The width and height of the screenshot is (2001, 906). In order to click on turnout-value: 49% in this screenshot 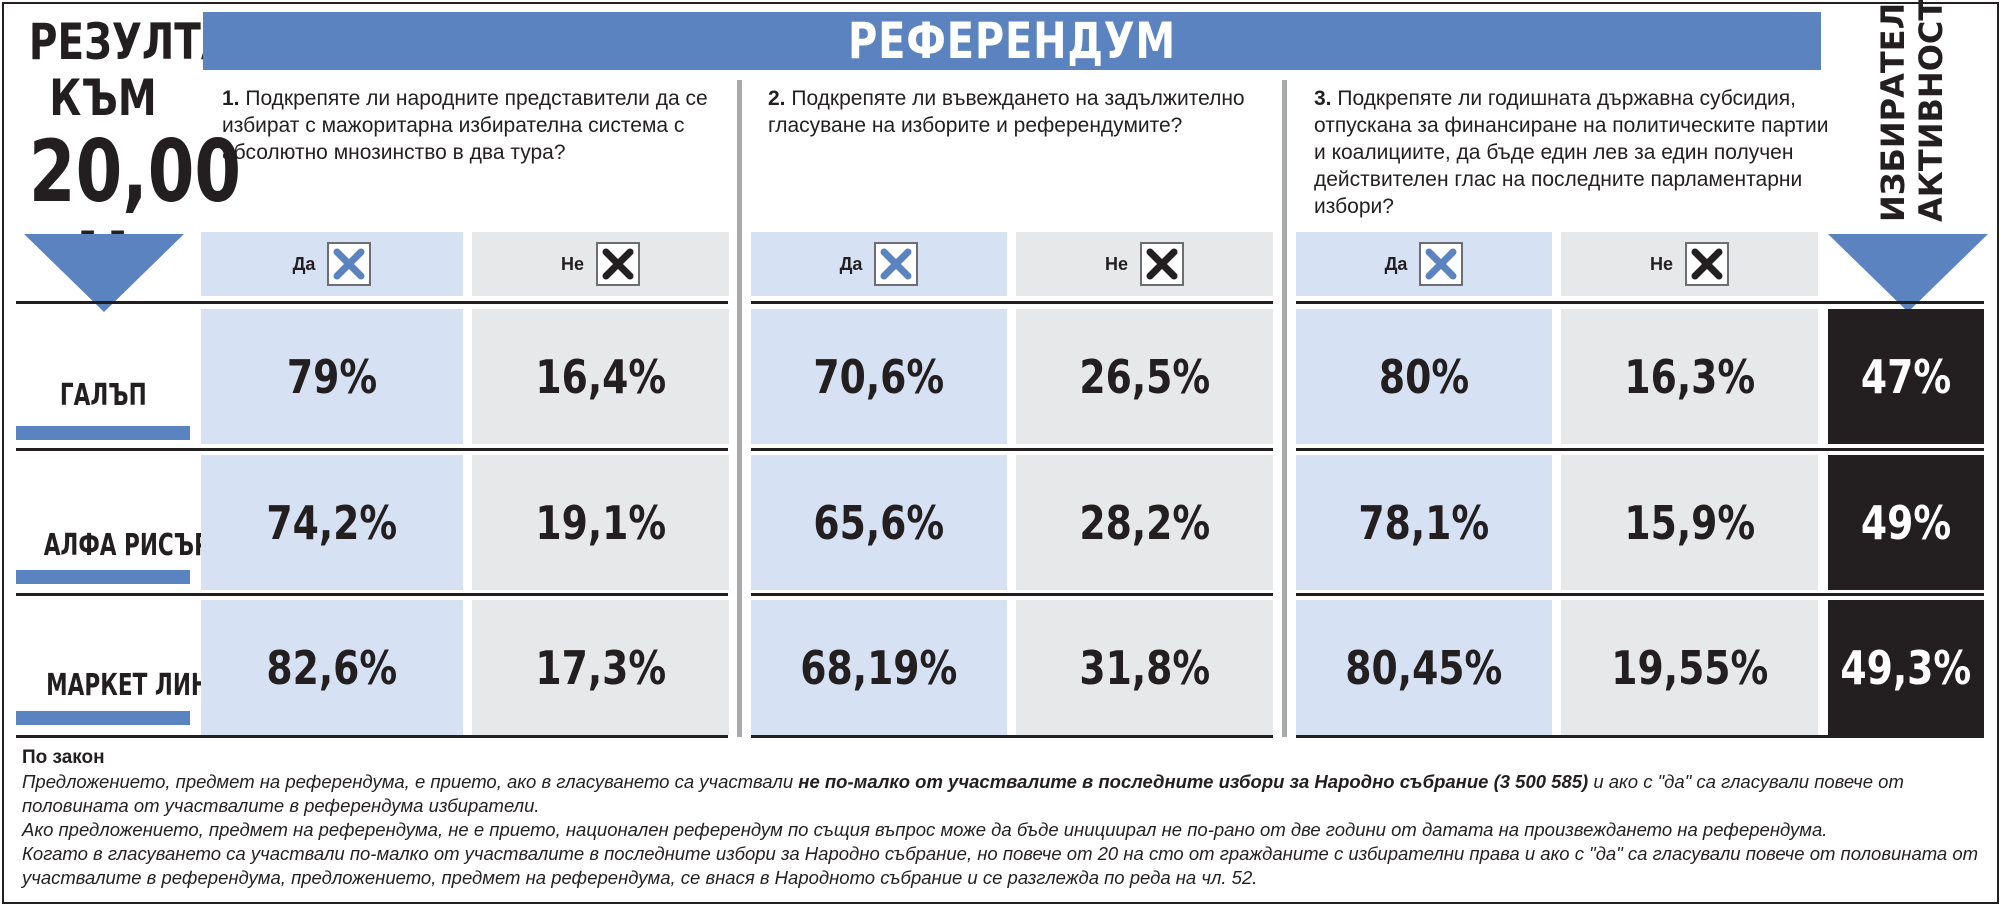, I will do `click(1906, 522)`.